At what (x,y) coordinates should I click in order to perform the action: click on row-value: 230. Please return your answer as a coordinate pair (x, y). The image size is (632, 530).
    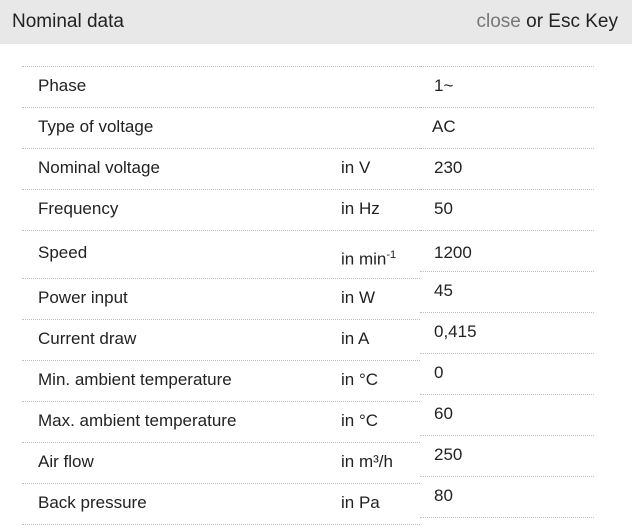
    Looking at the image, I should click on (448, 167).